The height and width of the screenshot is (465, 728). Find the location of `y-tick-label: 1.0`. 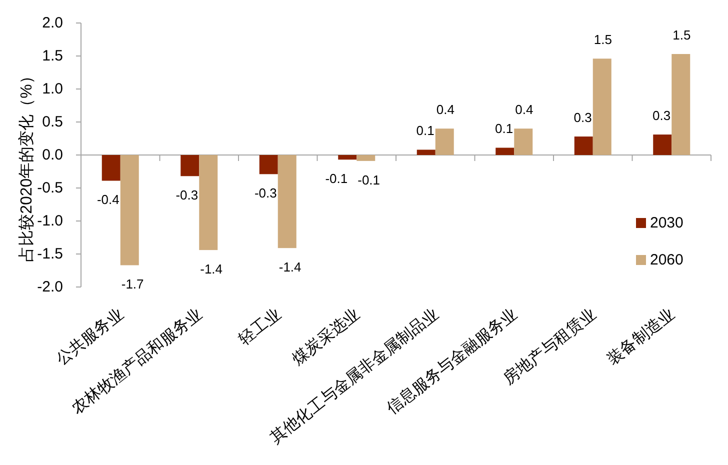

y-tick-label: 1.0 is located at coordinates (52, 89).